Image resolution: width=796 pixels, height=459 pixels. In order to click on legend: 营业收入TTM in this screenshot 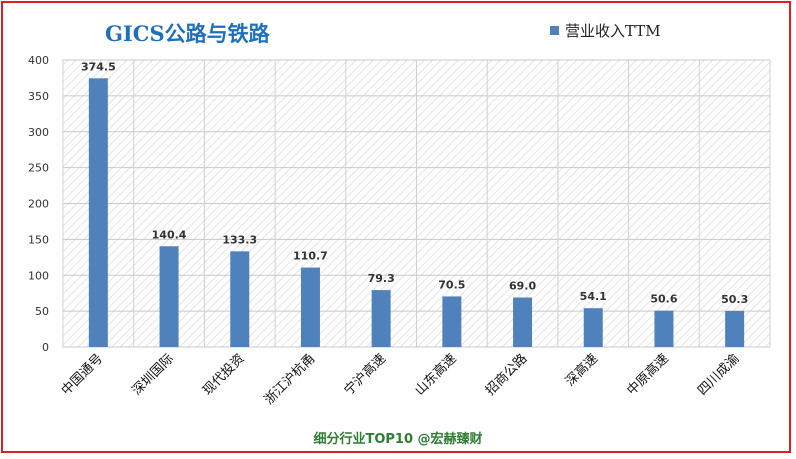, I will do `click(605, 30)`.